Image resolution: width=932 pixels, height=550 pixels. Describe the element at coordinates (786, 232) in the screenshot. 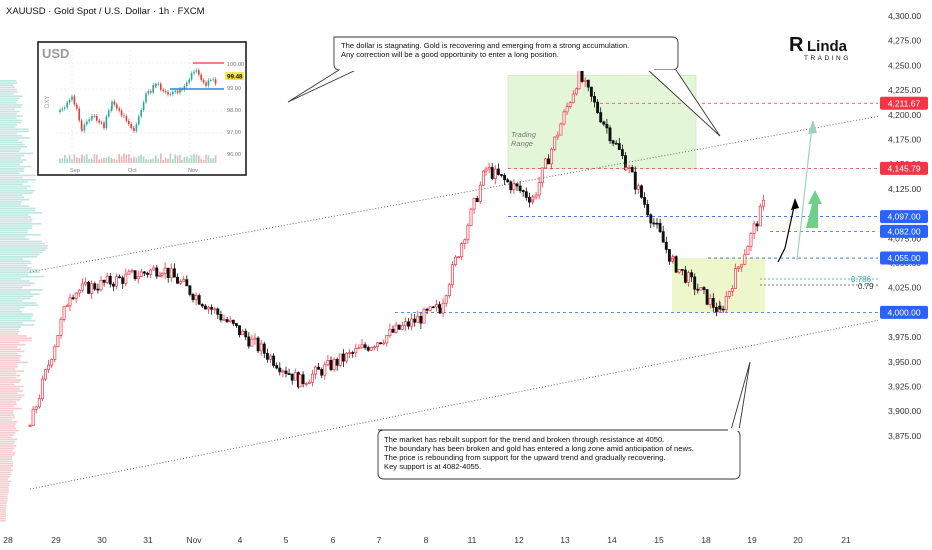

I see `projection-black-path` at that location.